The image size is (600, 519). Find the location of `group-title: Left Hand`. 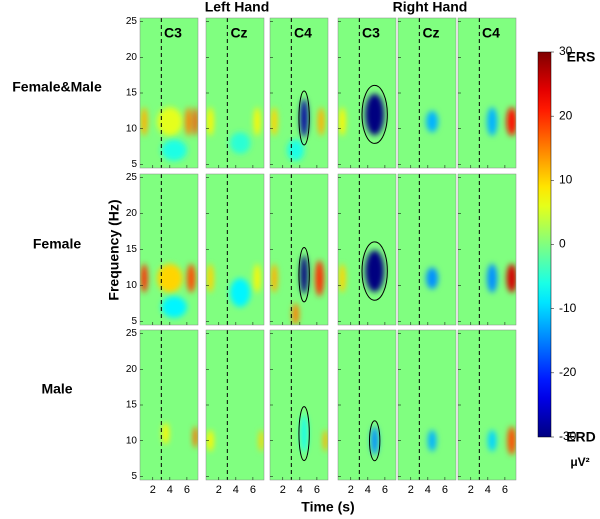

group-title: Left Hand is located at coordinates (237, 7).